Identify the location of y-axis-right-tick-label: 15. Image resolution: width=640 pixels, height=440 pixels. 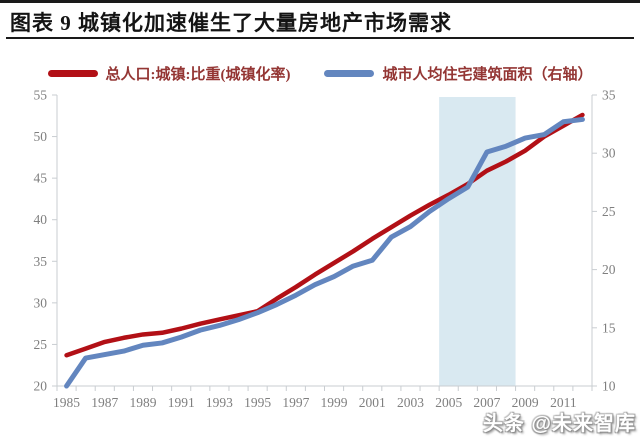
(609, 327).